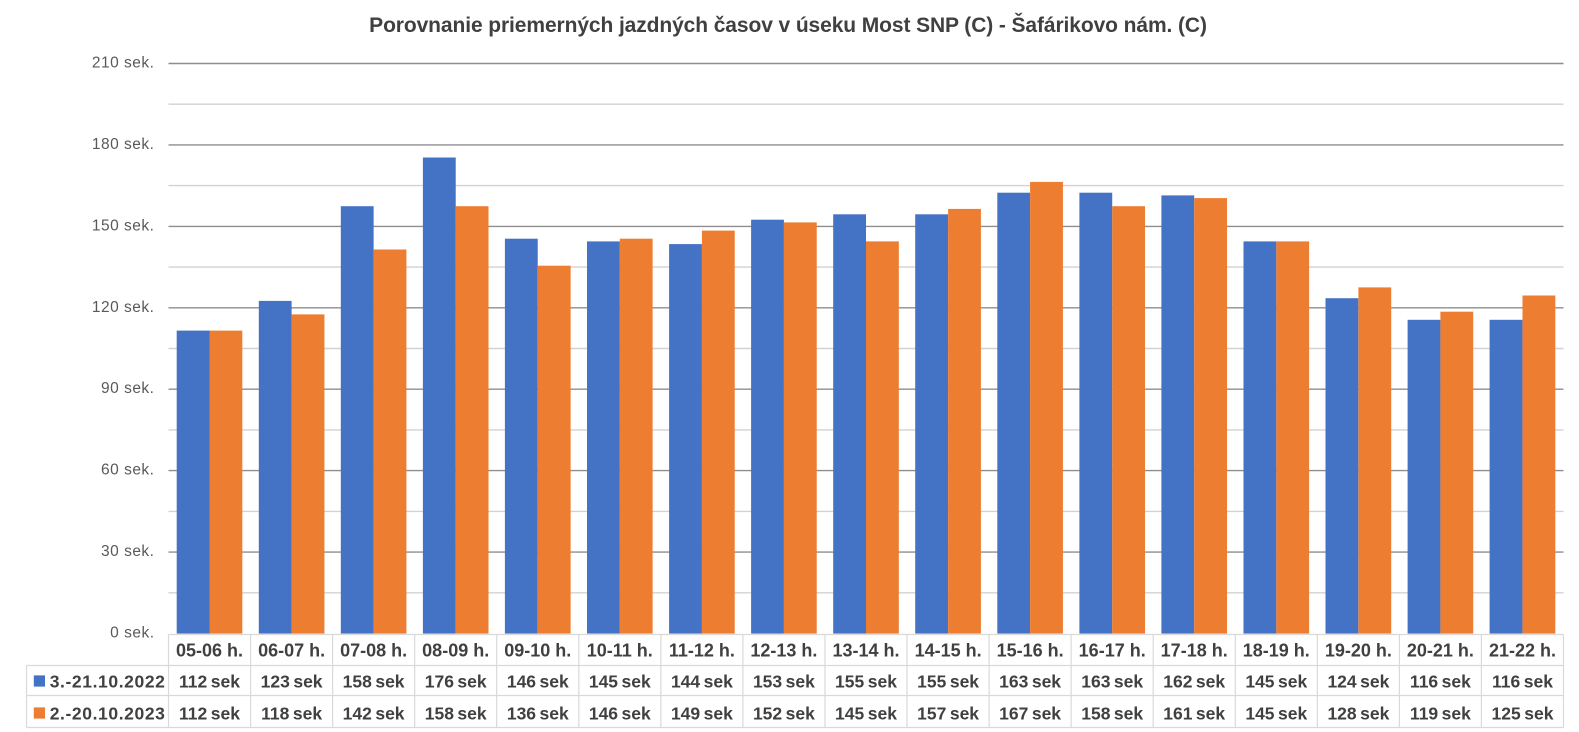 Image resolution: width=1579 pixels, height=732 pixels. Describe the element at coordinates (132, 633) in the screenshot. I see `svg-text: 0 sek.` at that location.